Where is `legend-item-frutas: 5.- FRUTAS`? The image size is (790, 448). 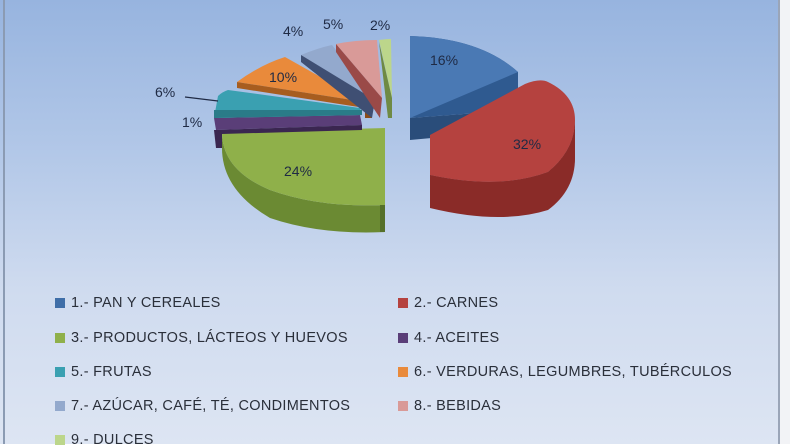
legend-item-frutas: 5.- FRUTAS is located at coordinates (103, 372).